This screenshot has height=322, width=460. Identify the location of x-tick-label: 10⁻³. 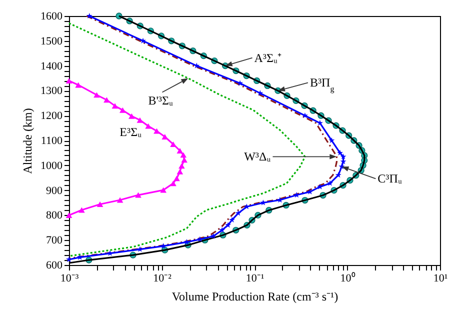
(70, 278).